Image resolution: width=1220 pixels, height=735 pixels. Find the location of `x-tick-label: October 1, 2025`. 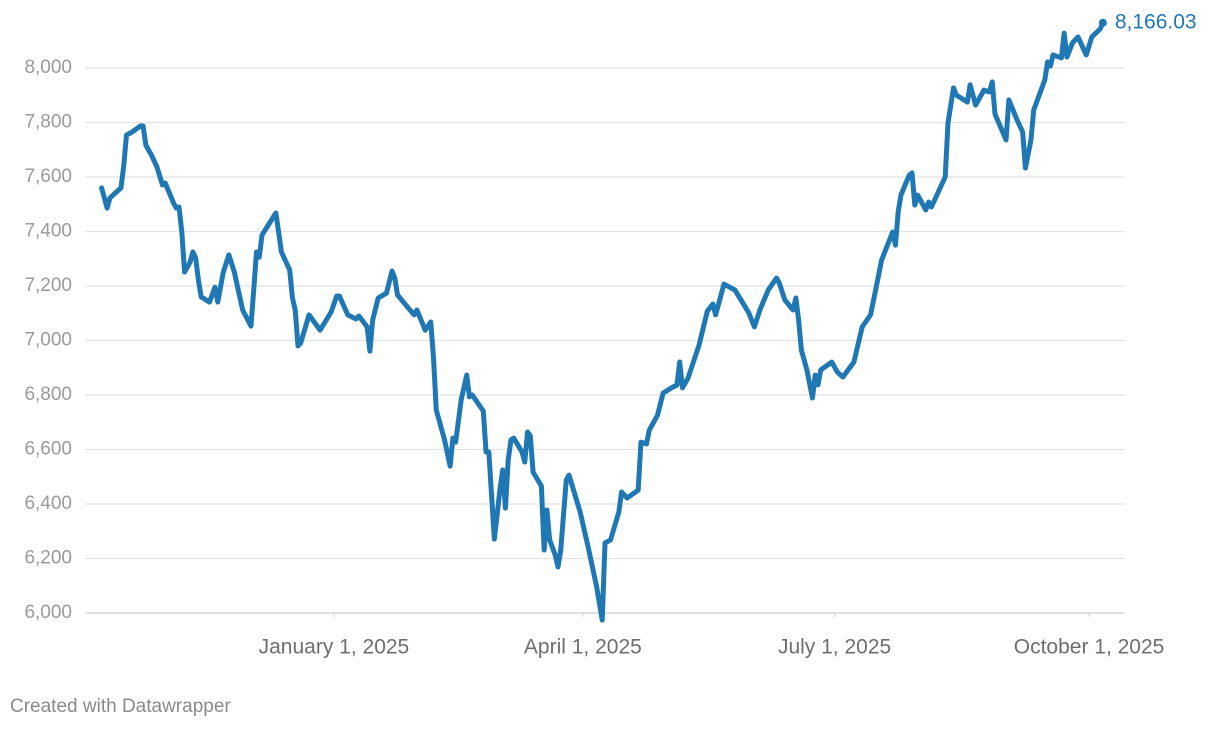

x-tick-label: October 1, 2025 is located at coordinates (1089, 647).